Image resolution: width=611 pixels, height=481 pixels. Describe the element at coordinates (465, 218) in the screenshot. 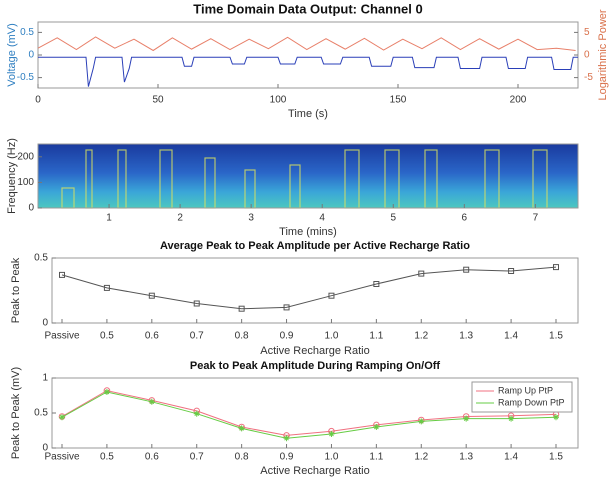

I see `x-tick-label: 6` at that location.